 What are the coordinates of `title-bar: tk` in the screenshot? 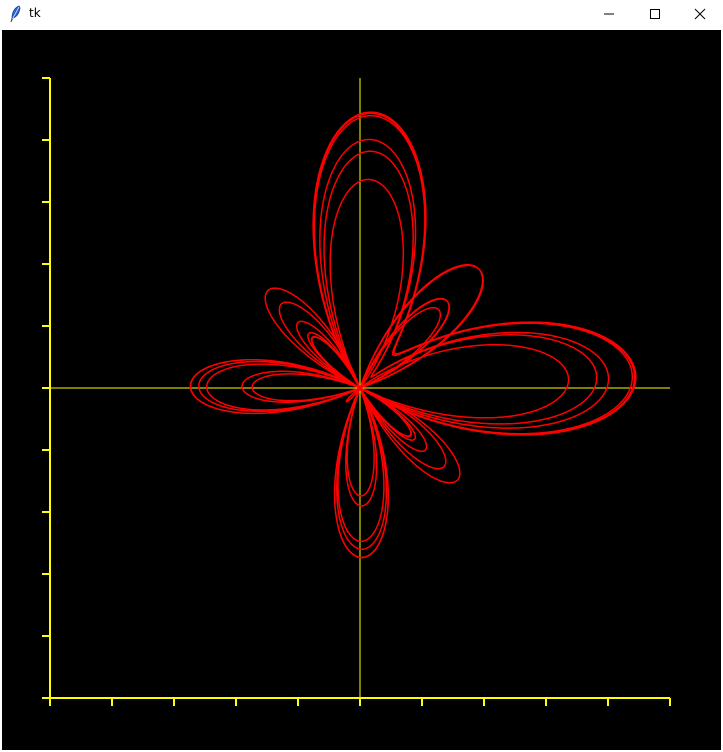 It's located at (361, 14).